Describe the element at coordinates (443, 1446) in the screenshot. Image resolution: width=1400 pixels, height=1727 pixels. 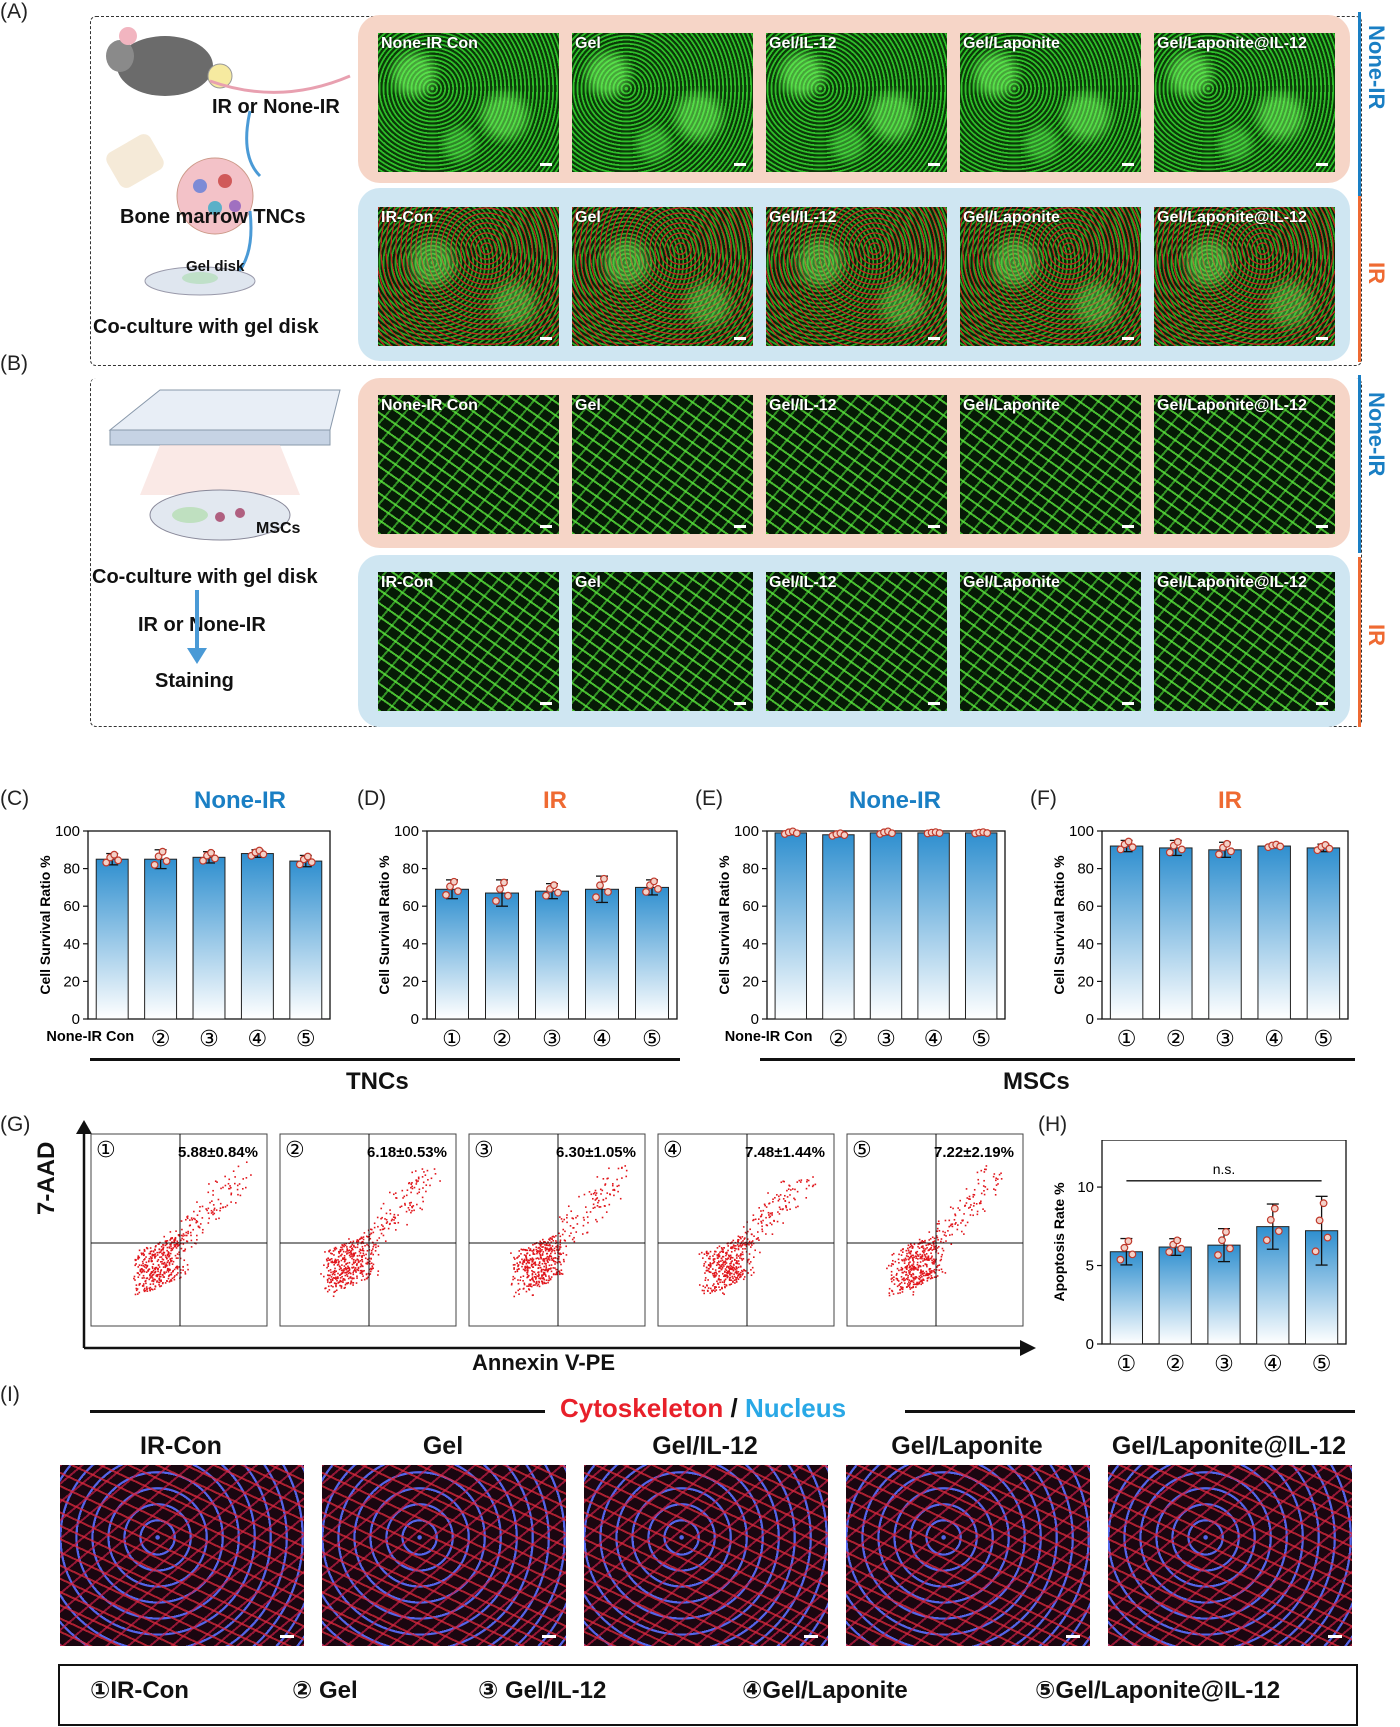
I see `cyto-title-2: Gel` at that location.